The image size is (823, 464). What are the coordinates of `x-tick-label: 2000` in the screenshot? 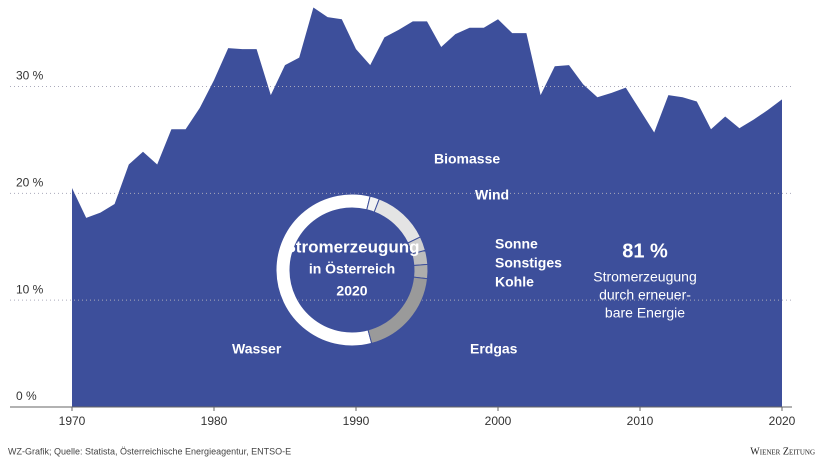 It's located at (498, 421).